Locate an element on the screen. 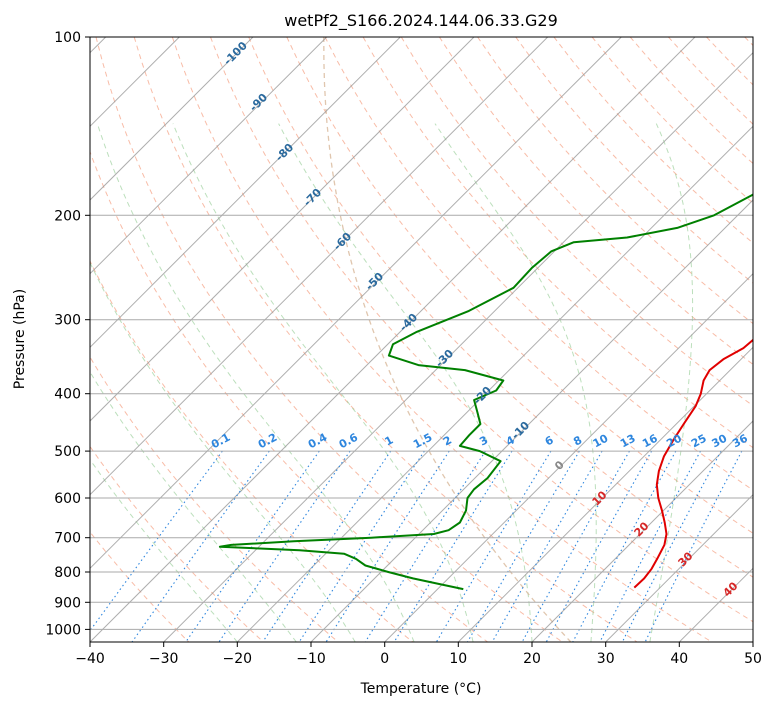 Image resolution: width=775 pixels, height=712 pixels. y-tick-label: 900 is located at coordinates (67, 603).